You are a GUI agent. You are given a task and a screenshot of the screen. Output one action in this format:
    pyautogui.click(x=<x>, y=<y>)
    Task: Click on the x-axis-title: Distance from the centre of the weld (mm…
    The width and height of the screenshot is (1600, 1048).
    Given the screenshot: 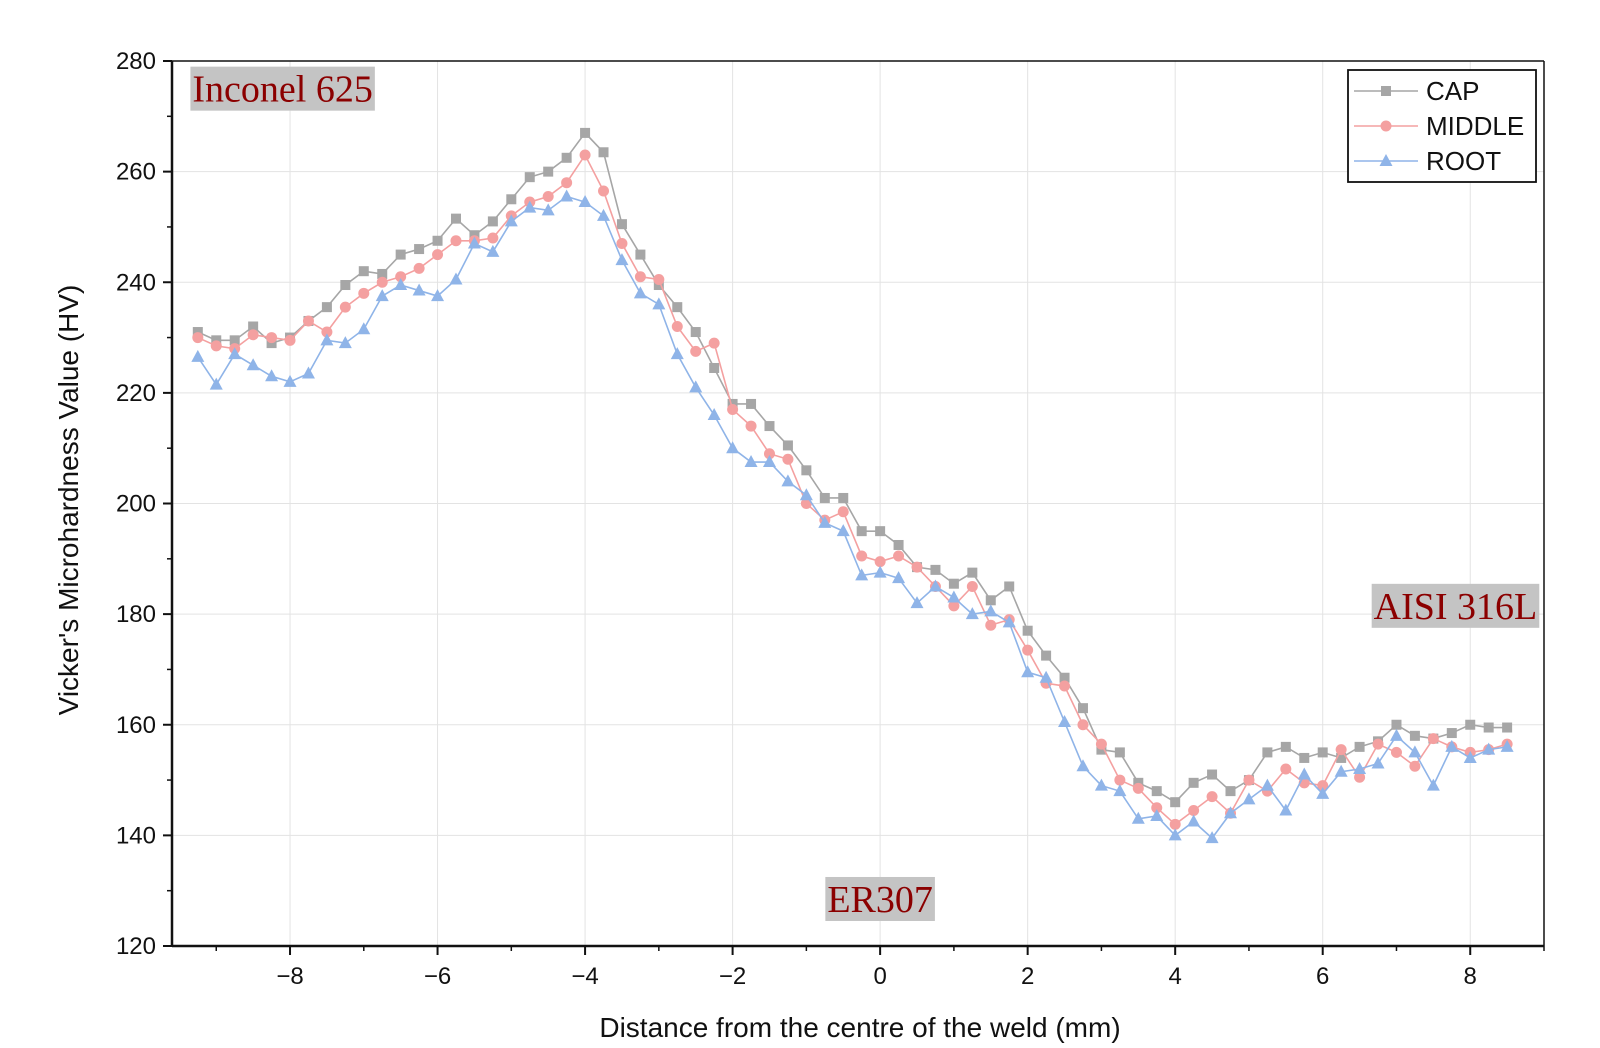 What is the action you would take?
    pyautogui.click(x=859, y=1027)
    